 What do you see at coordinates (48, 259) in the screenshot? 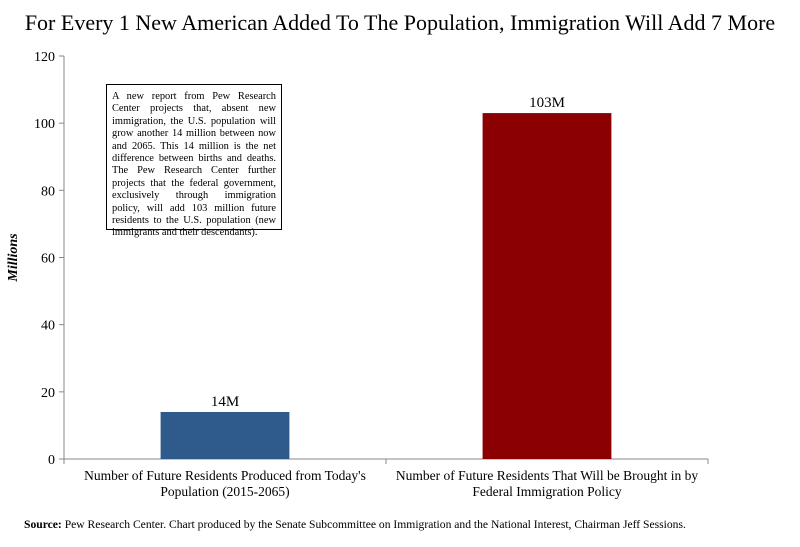
I see `y-tick-label: 60` at bounding box center [48, 259].